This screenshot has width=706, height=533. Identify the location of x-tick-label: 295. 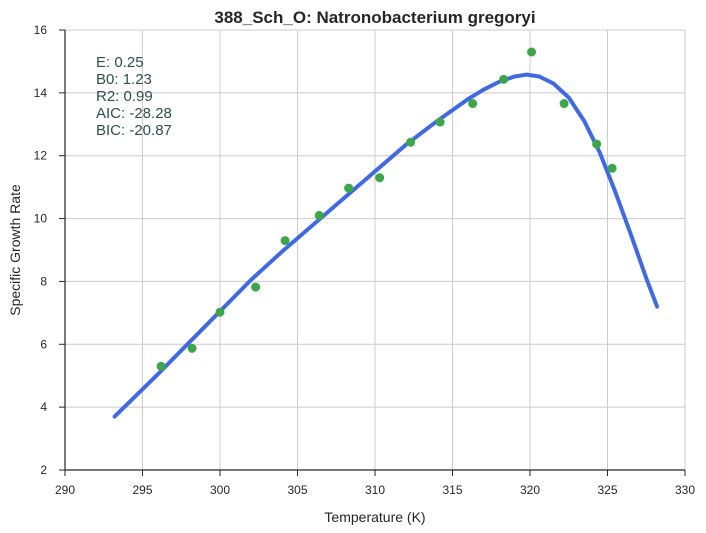
(142, 490).